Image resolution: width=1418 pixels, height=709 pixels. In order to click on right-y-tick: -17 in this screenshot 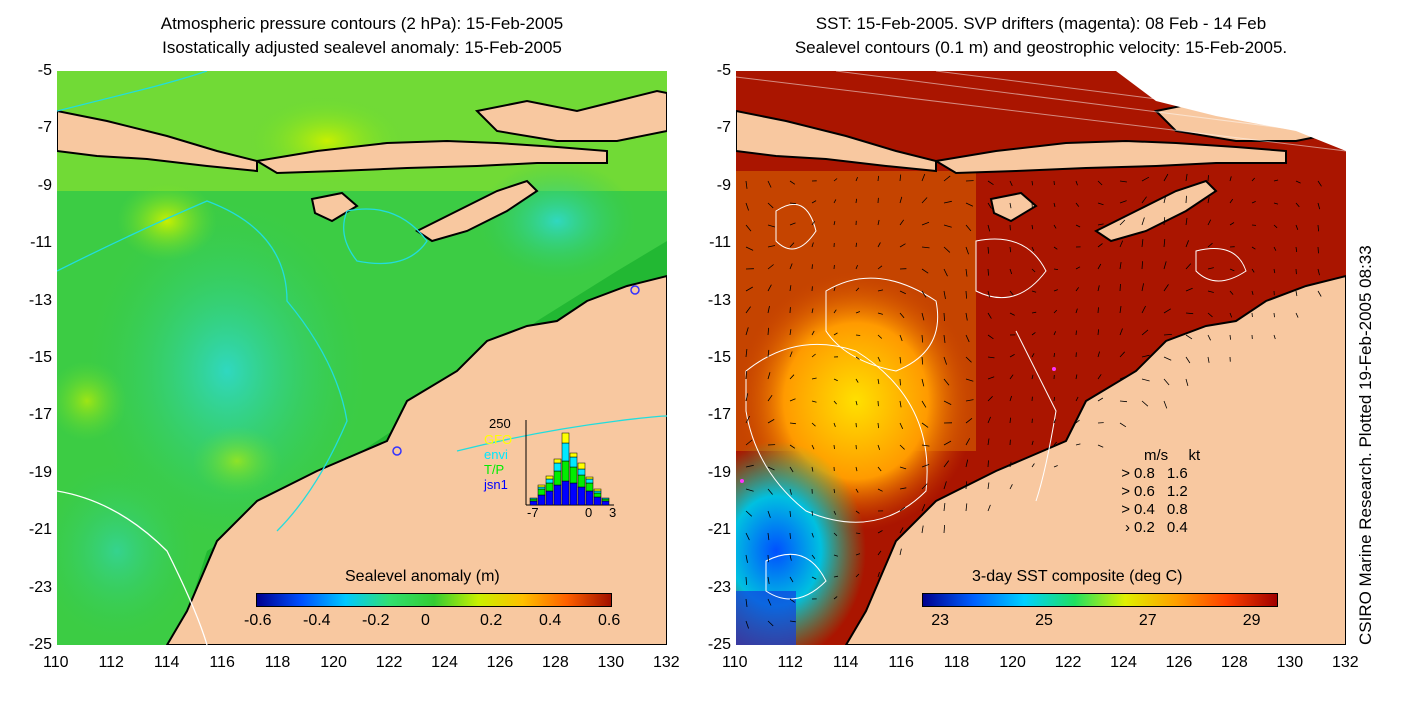, I will do `click(719, 415)`.